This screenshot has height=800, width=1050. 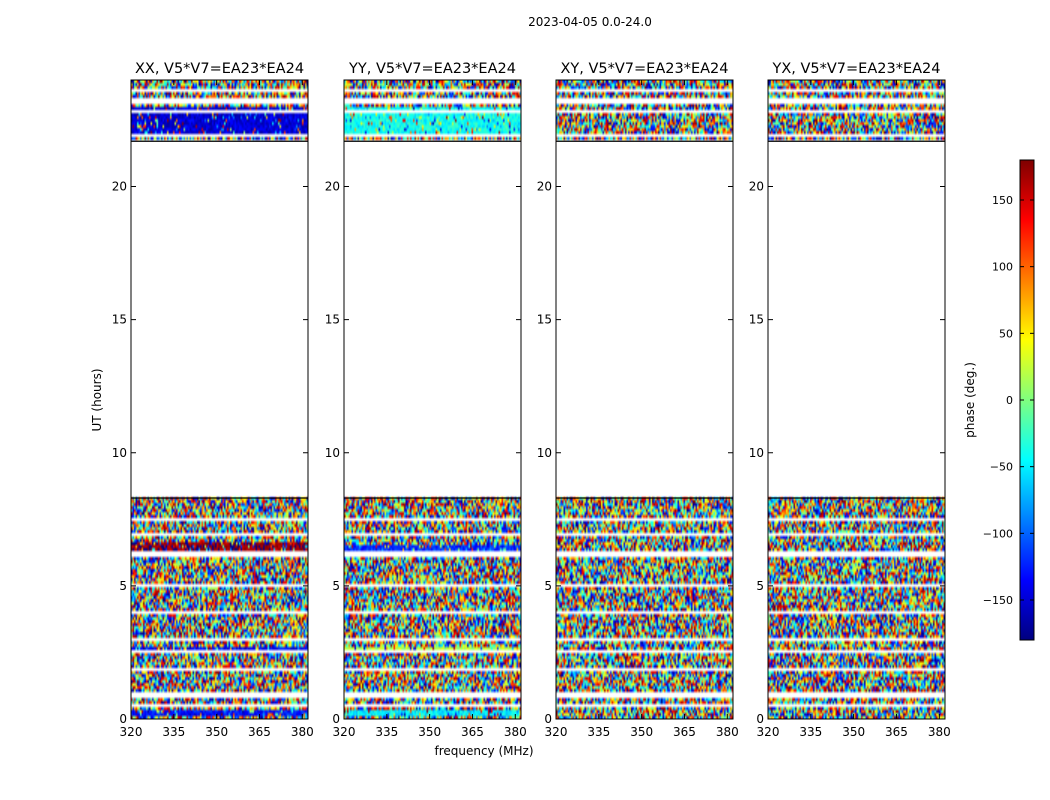 I want to click on colorbar-ticks: −150 −100 −50 0 50 100 150, so click(x=1008, y=400).